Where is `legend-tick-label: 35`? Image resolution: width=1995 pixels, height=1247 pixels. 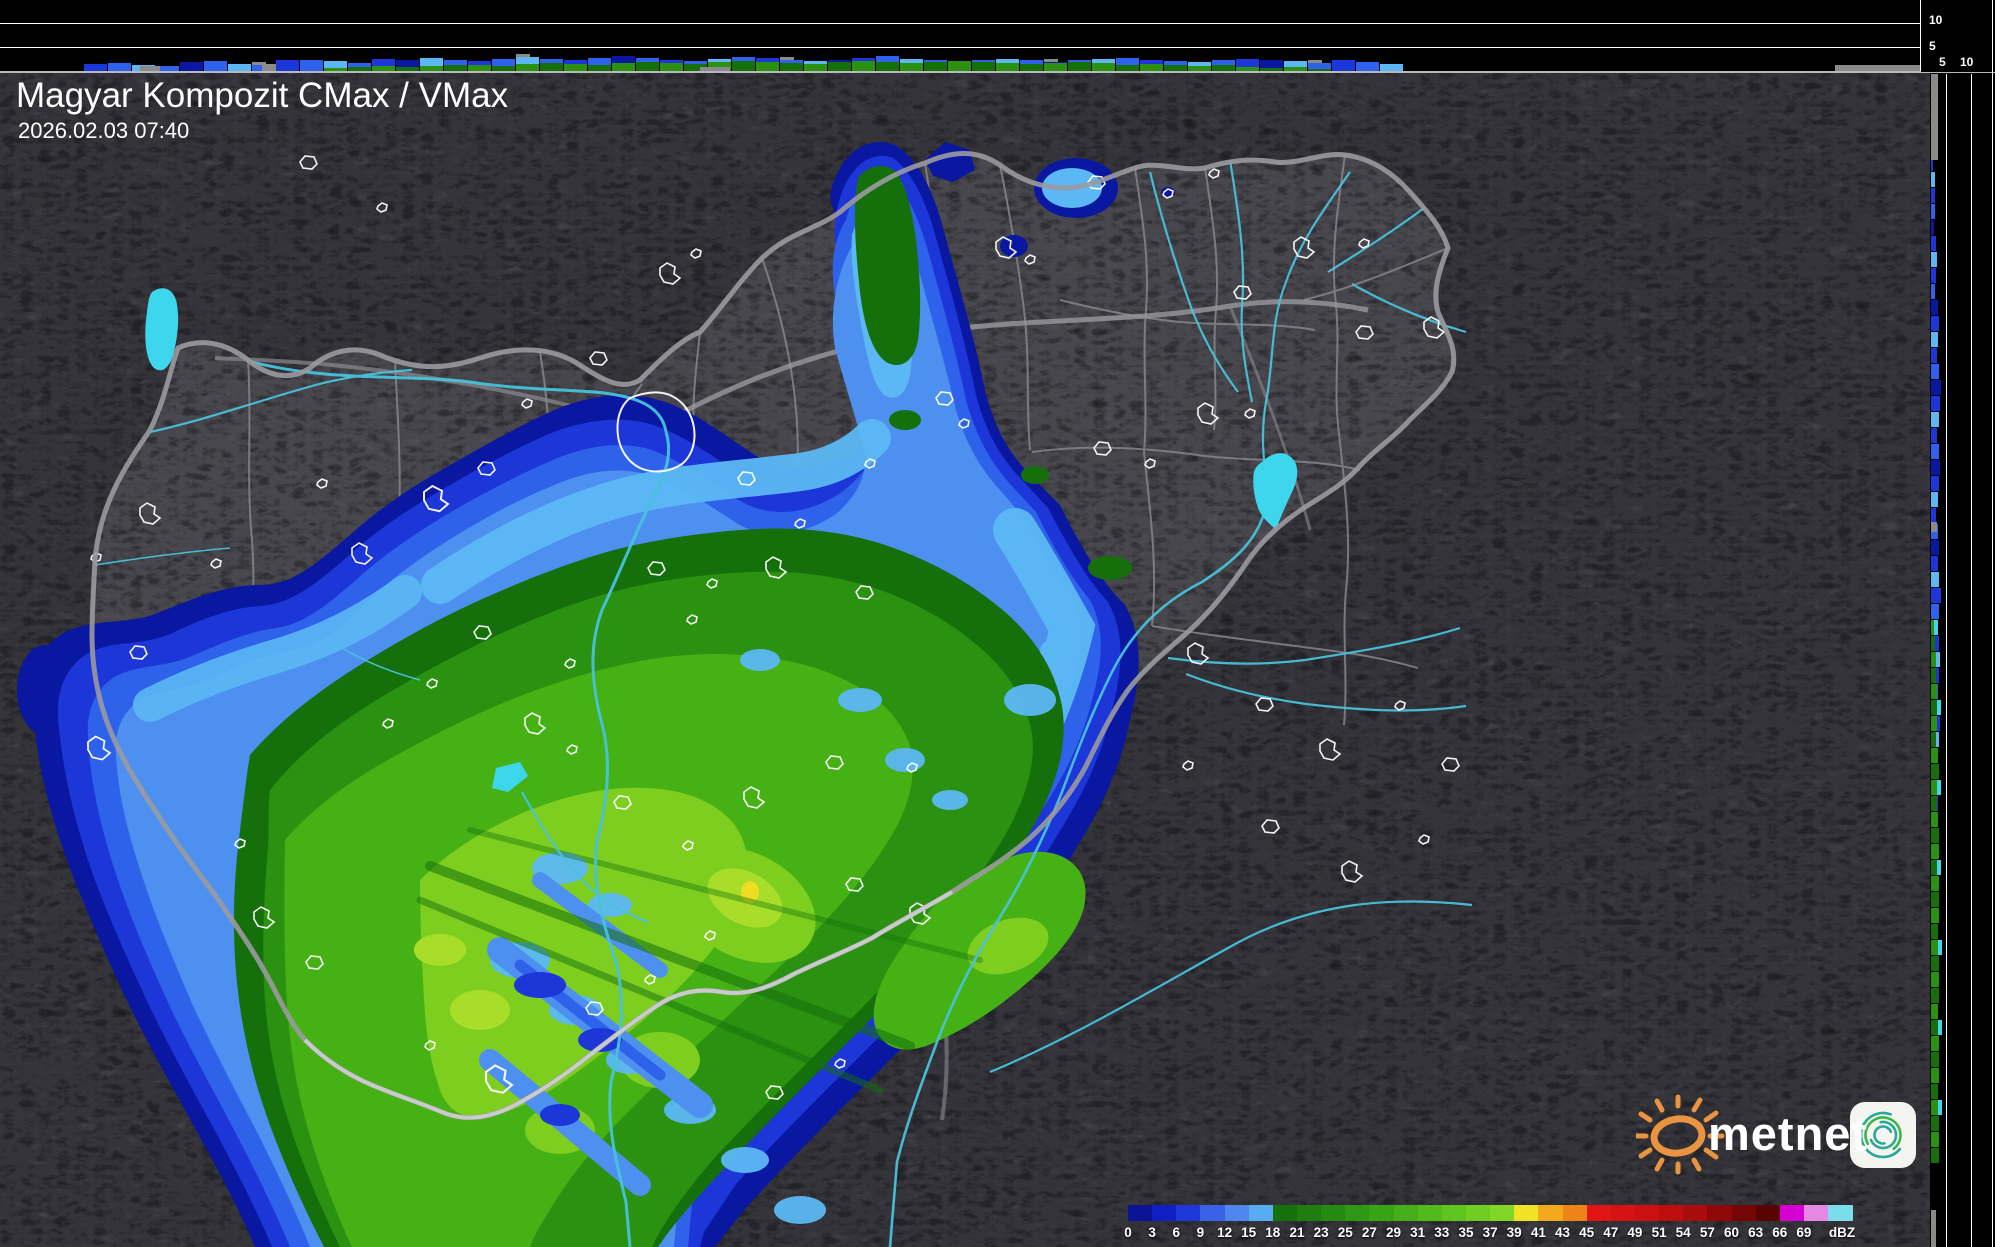
legend-tick-label: 35 is located at coordinates (1466, 1232).